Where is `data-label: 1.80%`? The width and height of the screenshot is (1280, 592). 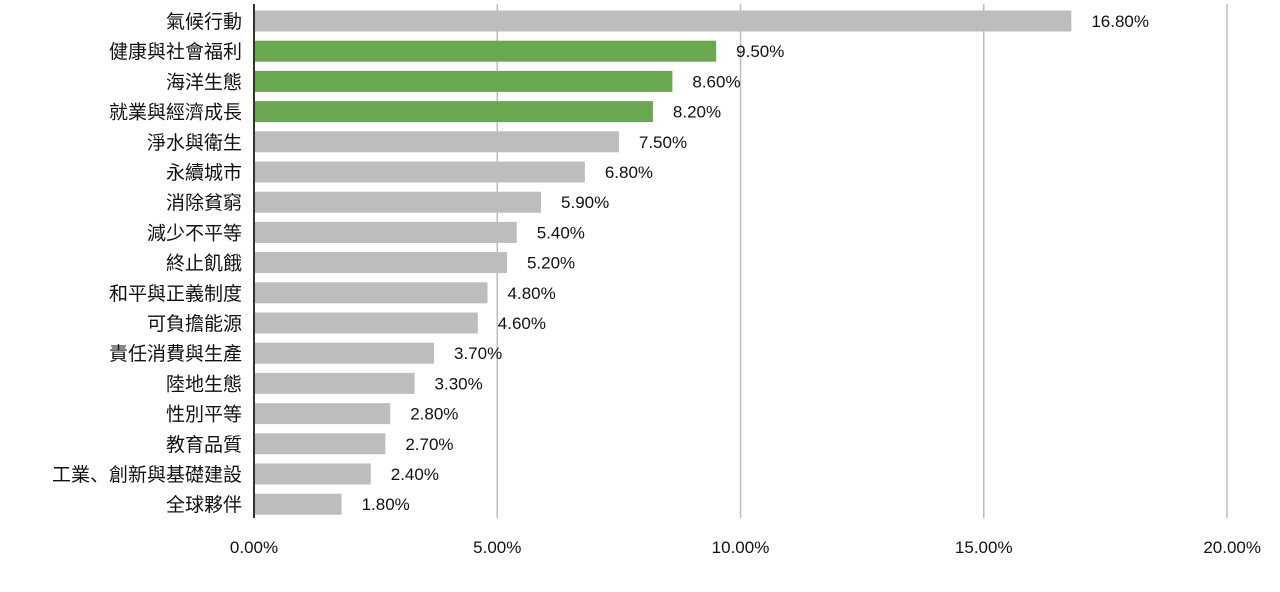
data-label: 1.80% is located at coordinates (386, 504).